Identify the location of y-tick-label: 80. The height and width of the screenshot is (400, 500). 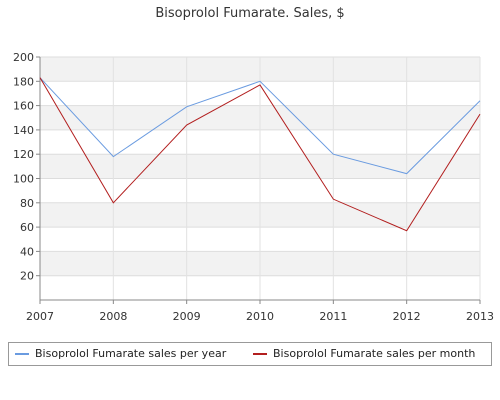
(27, 203).